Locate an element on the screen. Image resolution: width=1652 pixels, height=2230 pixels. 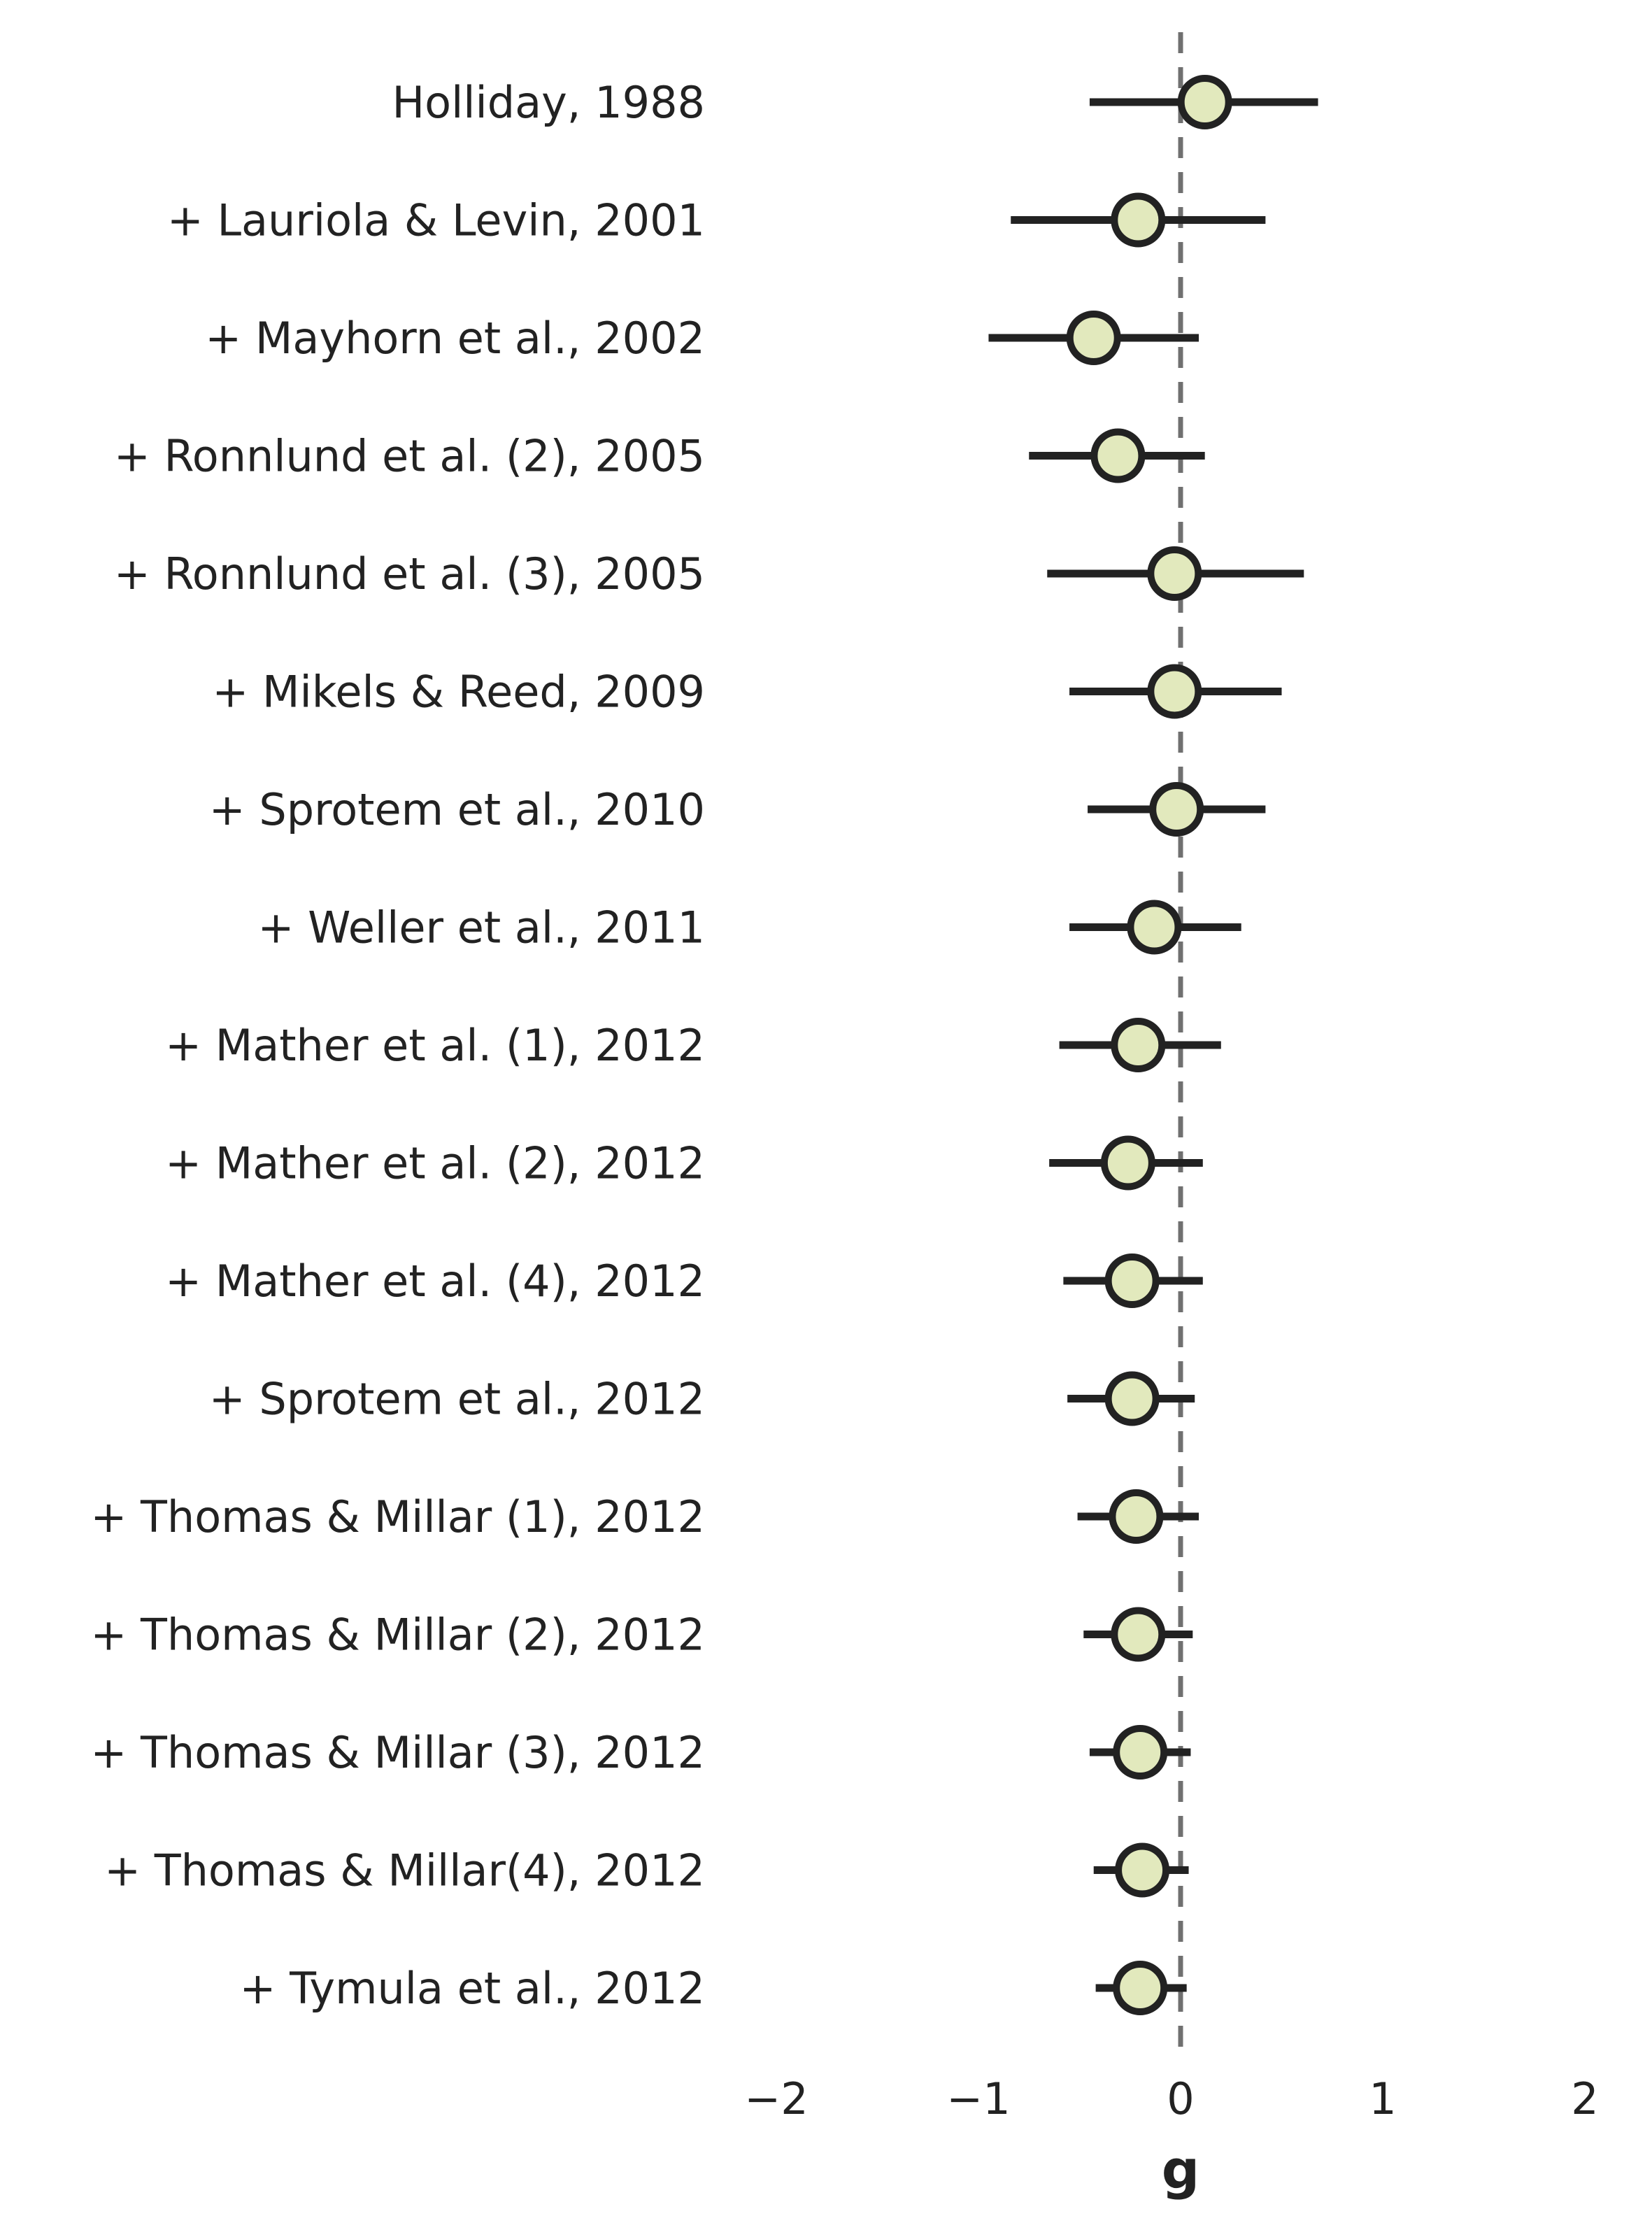
study-label: + Mather et al. (4), 2012 is located at coordinates (435, 1281).